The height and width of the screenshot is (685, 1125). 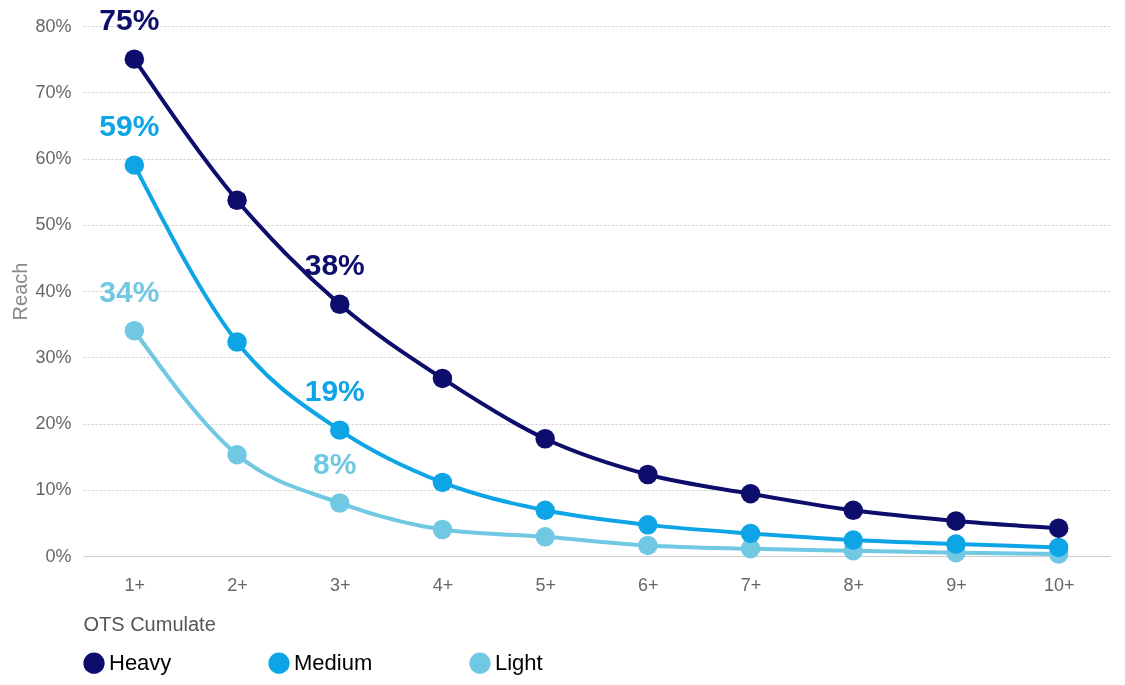 I want to click on y-tick-label: 20%, so click(x=53, y=423).